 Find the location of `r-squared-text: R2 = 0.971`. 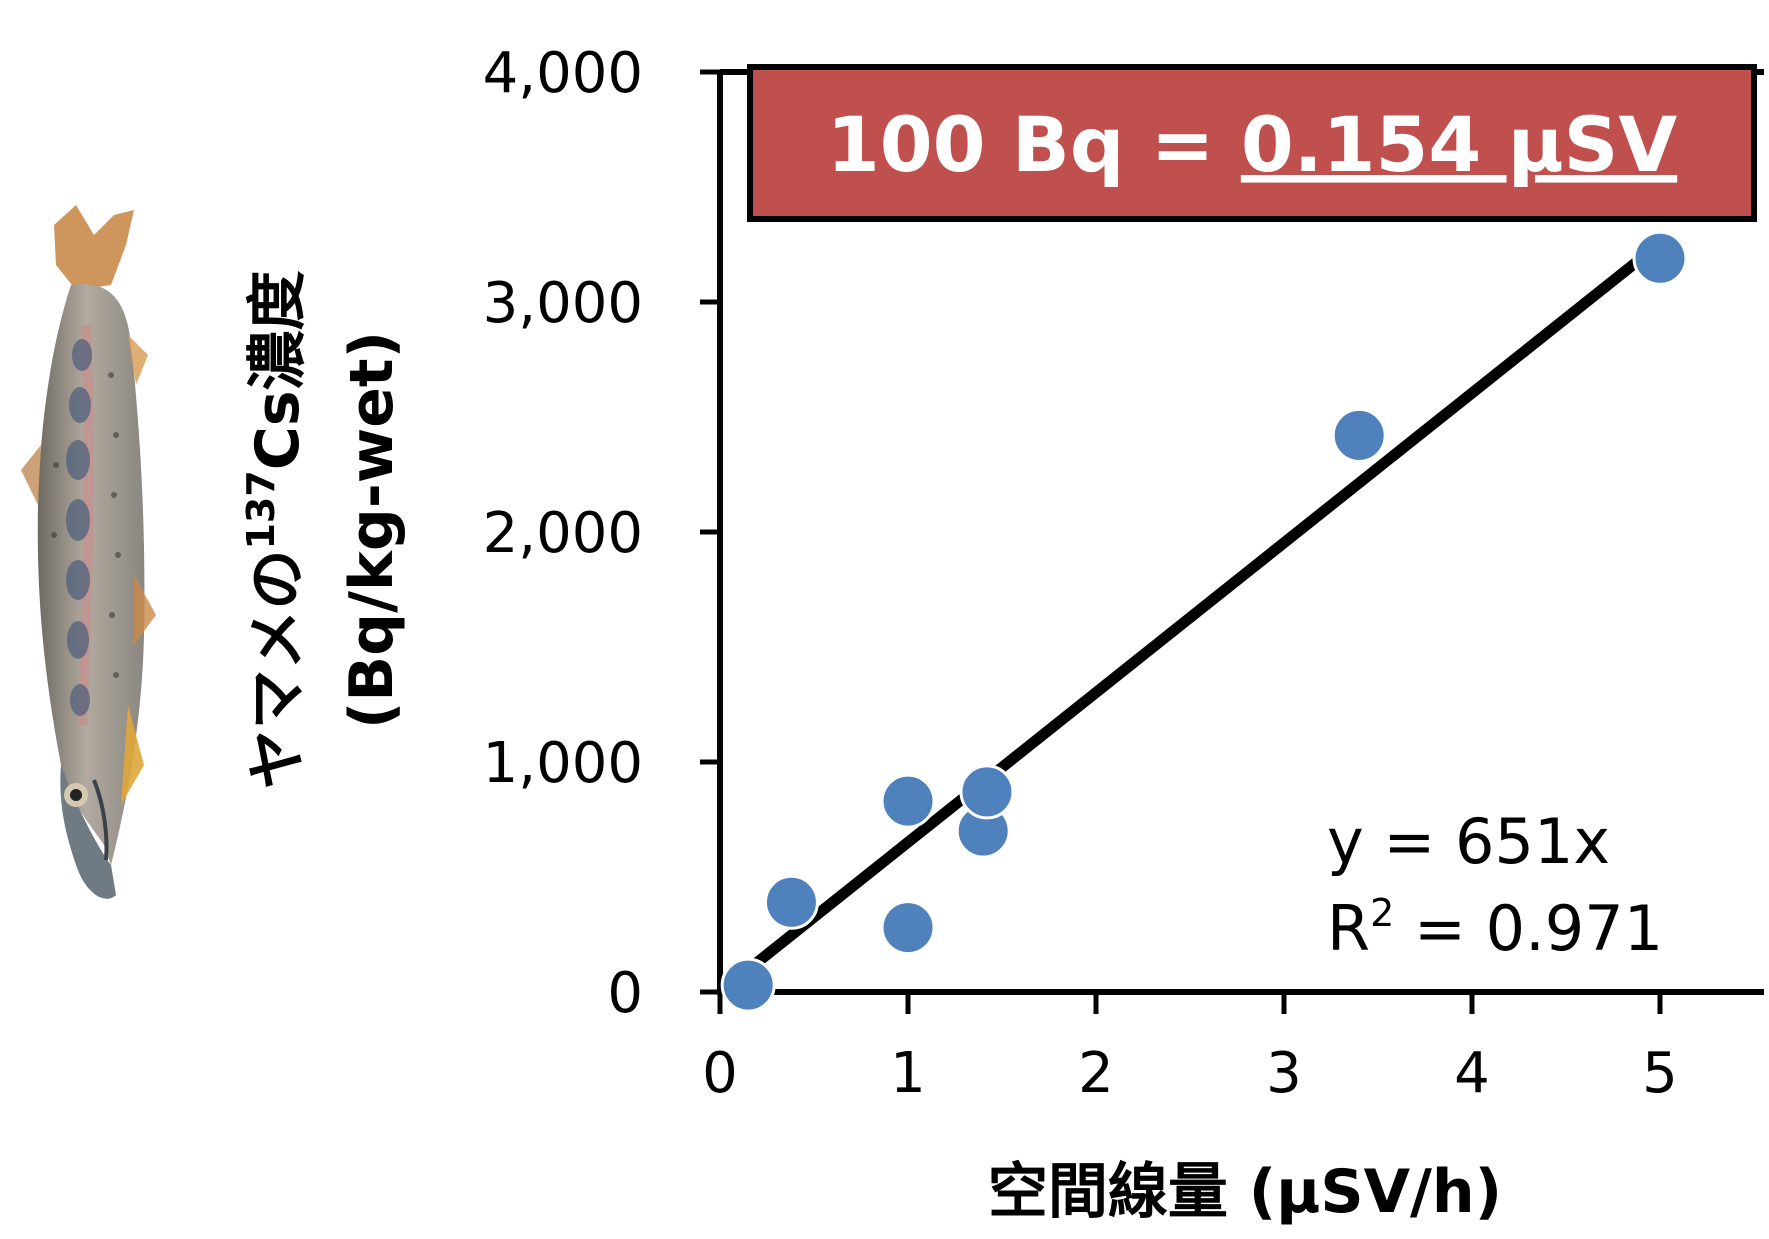

r-squared-text: R2 = 0.971 is located at coordinates (1495, 928).